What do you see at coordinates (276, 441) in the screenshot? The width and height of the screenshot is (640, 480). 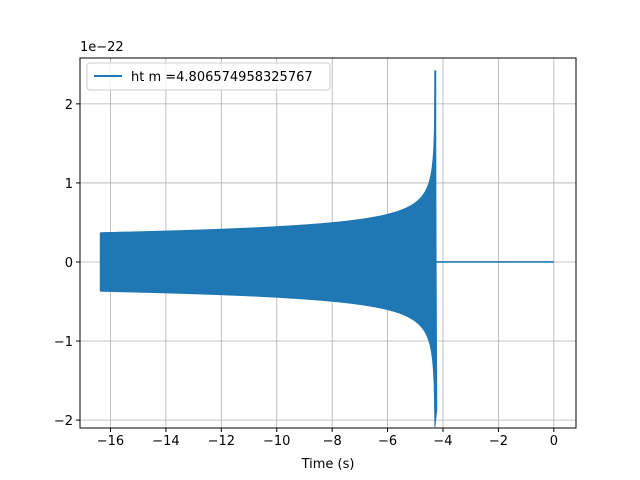 I see `x-tick-label: −10` at bounding box center [276, 441].